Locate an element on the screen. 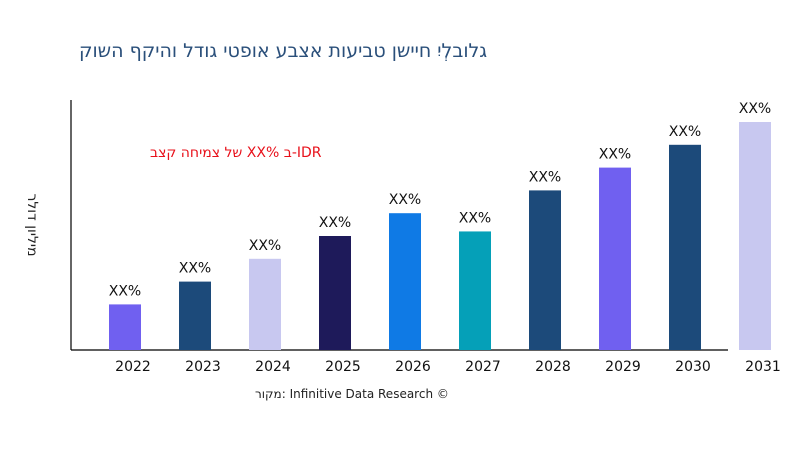 This screenshot has width=800, height=450. x-tick-label: 2027 is located at coordinates (483, 367).